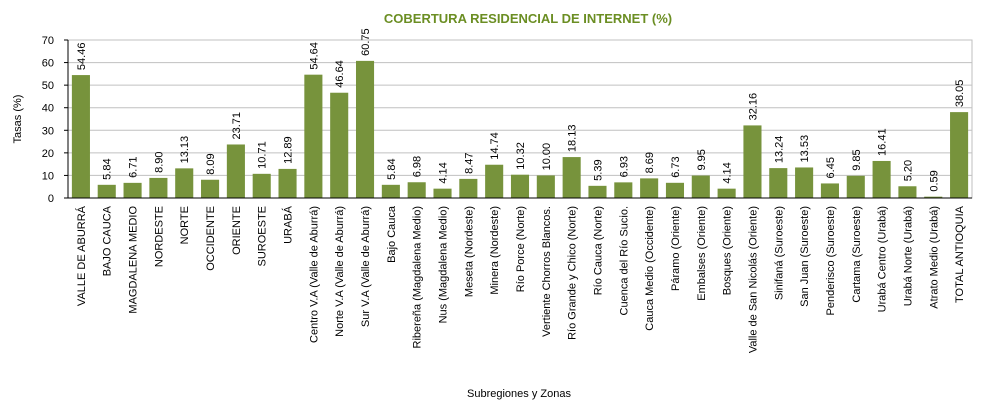 This screenshot has width=990, height=405. What do you see at coordinates (263, 236) in the screenshot?
I see `category-label: SUROESTE` at bounding box center [263, 236].